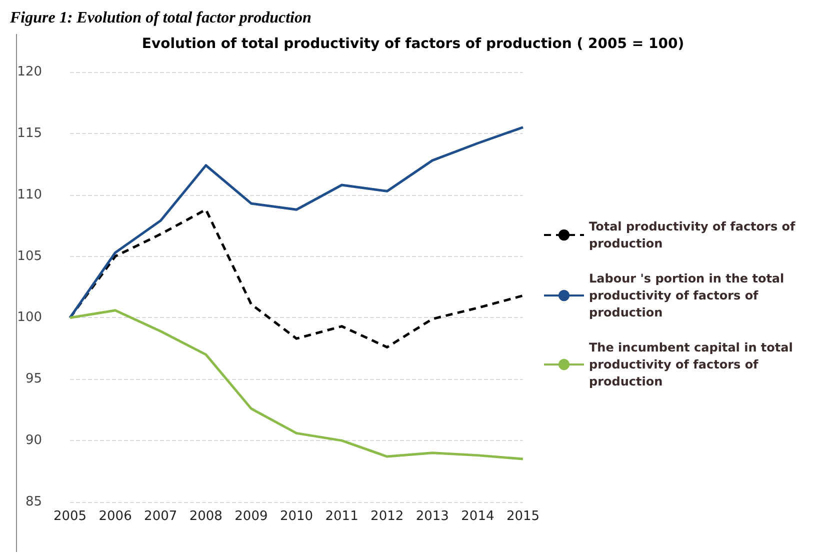 The height and width of the screenshot is (554, 821). I want to click on x-tick-label: 2006, so click(115, 516).